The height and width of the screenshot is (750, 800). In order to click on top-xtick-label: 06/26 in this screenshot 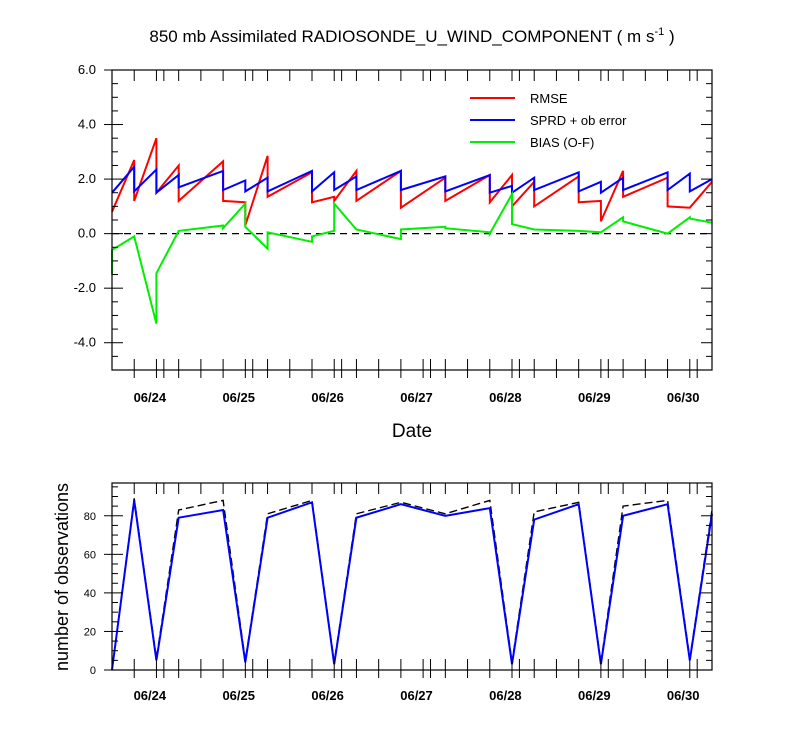, I will do `click(327, 397)`.